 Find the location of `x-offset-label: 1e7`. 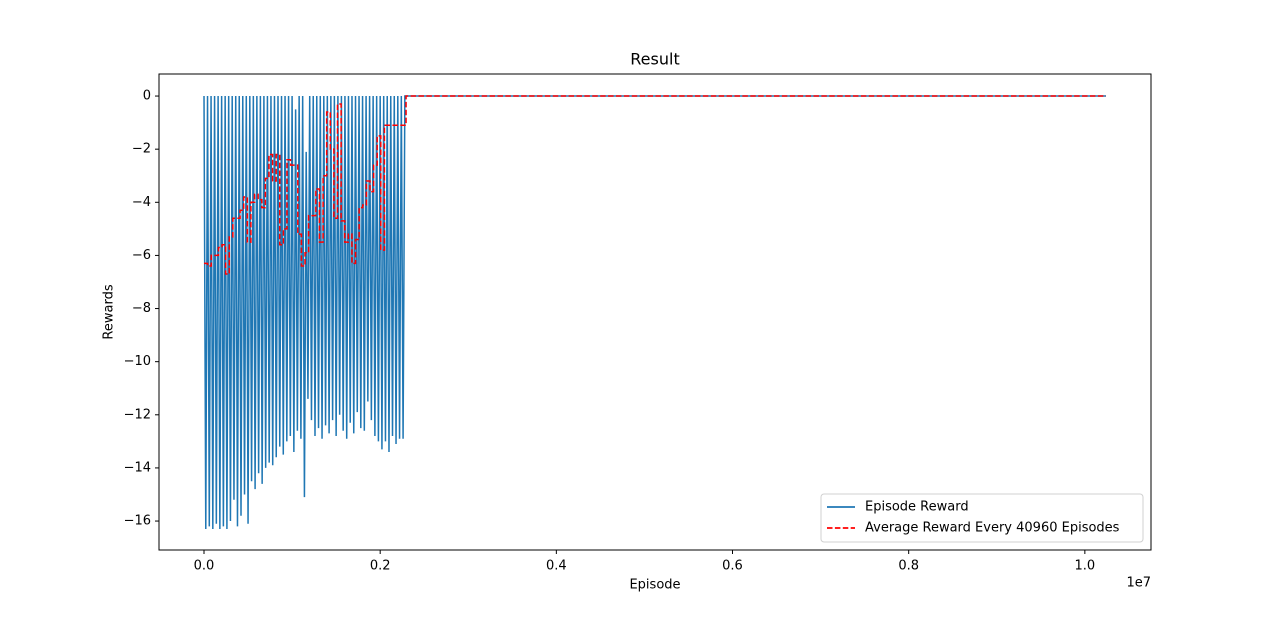

x-offset-label: 1e7 is located at coordinates (1138, 583).